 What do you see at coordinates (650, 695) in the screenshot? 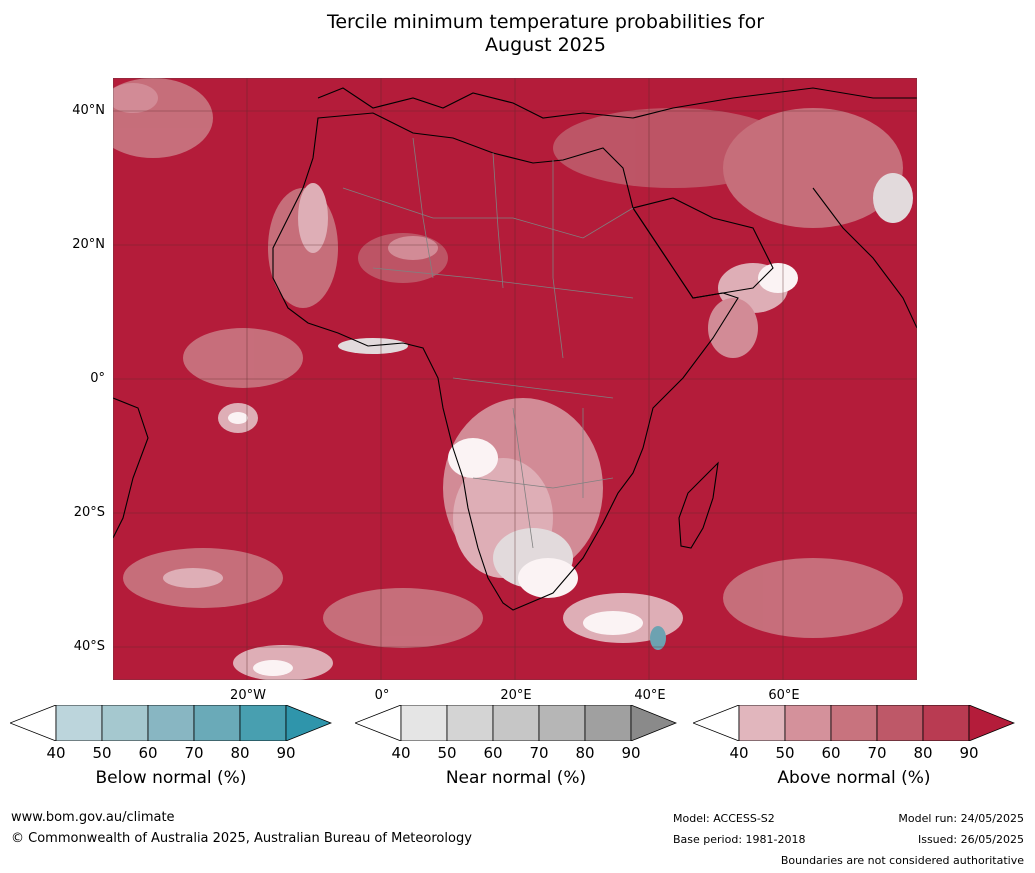
I see `lon-label-40e: 40°E` at bounding box center [650, 695].